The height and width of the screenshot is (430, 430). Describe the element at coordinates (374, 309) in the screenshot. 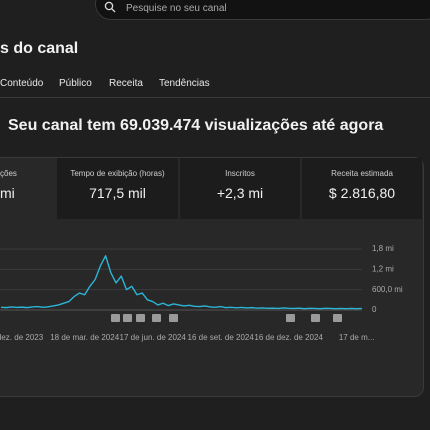

I see `y-tick-label: 0` at that location.